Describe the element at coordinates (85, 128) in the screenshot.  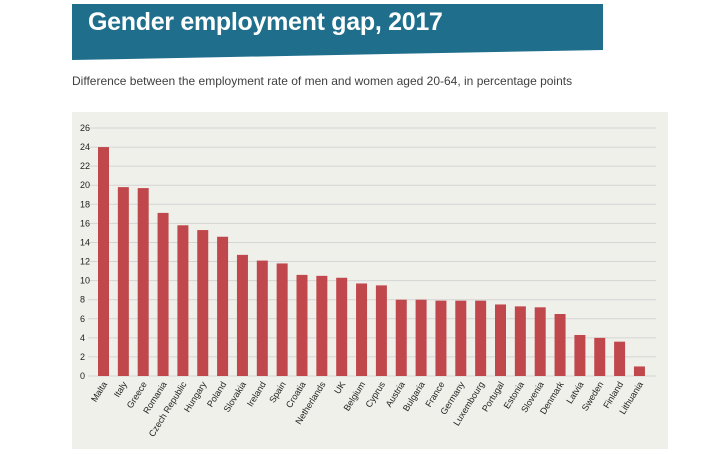
I see `y-tick-label: 26` at that location.